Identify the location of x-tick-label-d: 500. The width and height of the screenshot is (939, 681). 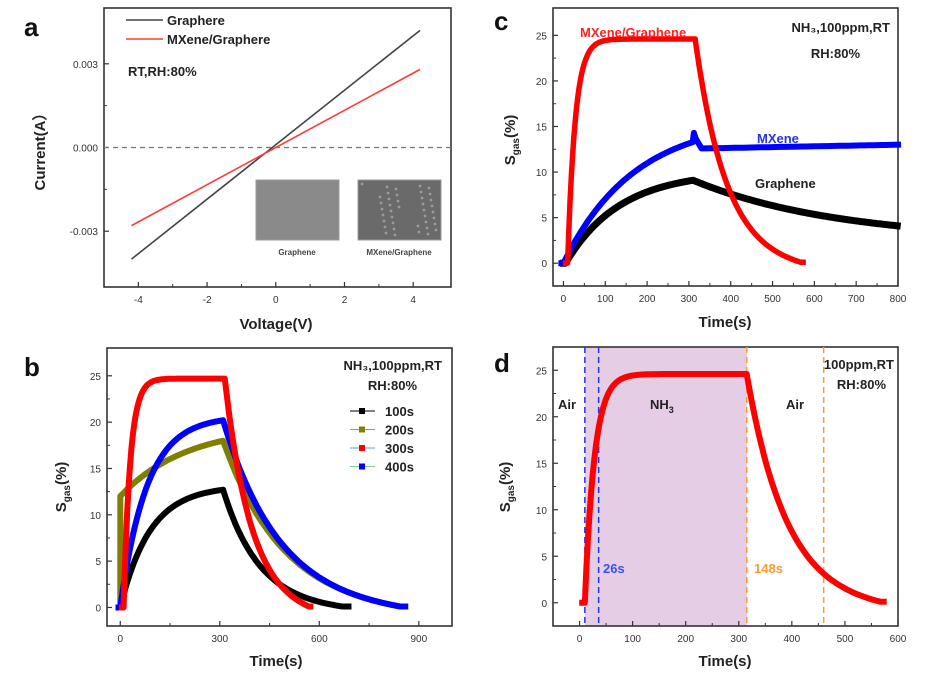
(845, 639).